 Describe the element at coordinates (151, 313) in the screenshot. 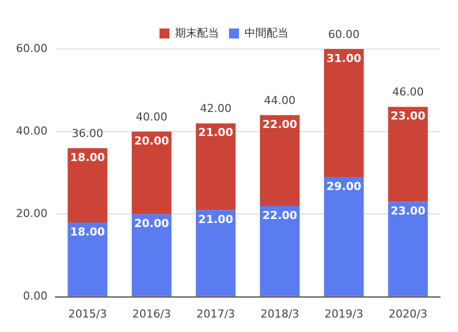

I see `x-tick-label: 2016/3` at that location.